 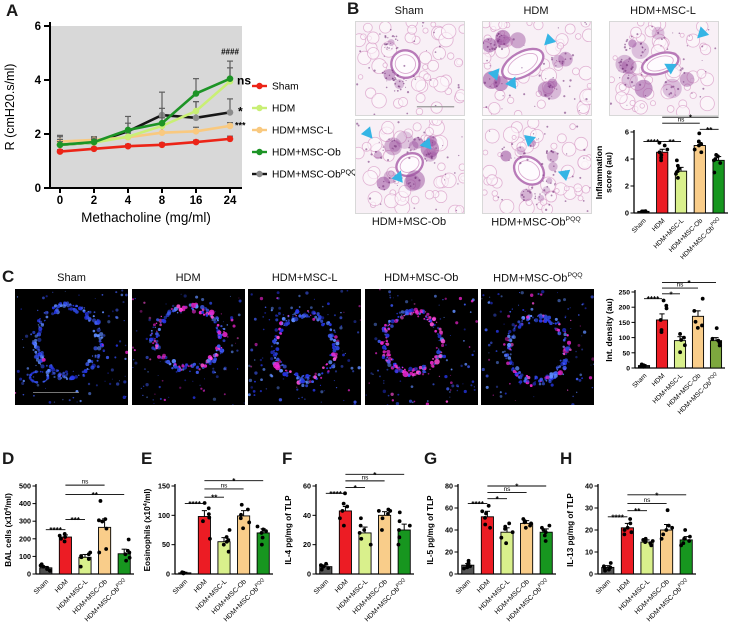 What do you see at coordinates (304, 278) in the screenshot?
I see `fluorescence-label-3: HDM+MSC-L` at bounding box center [304, 278].